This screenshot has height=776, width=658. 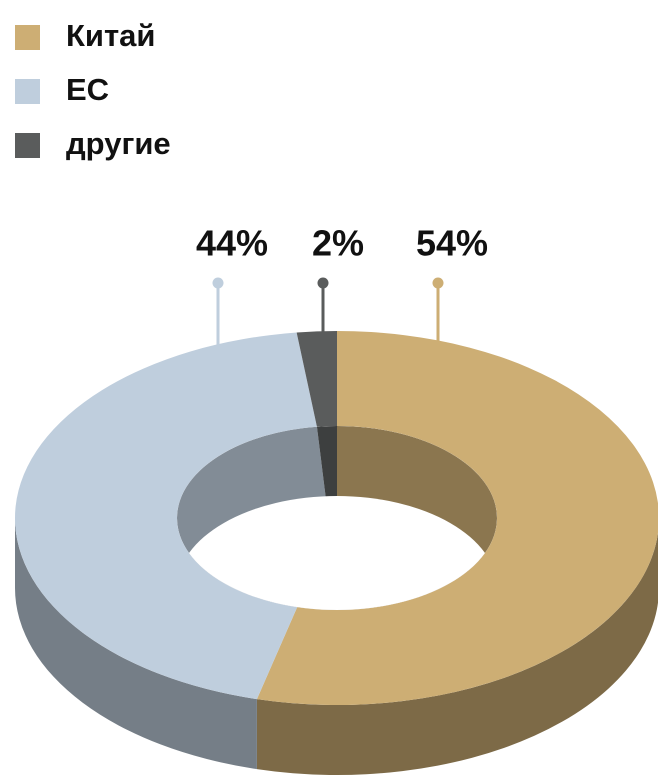 What do you see at coordinates (342, 285) in the screenshot?
I see `value-labels: 54% 44% 2%` at bounding box center [342, 285].